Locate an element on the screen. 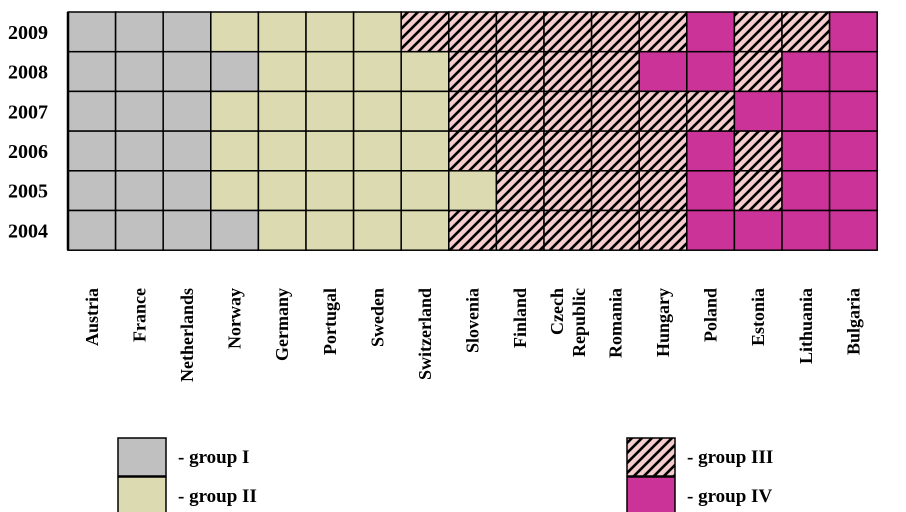 The width and height of the screenshot is (906, 512). x-tick-label: Finland is located at coordinates (520, 318).